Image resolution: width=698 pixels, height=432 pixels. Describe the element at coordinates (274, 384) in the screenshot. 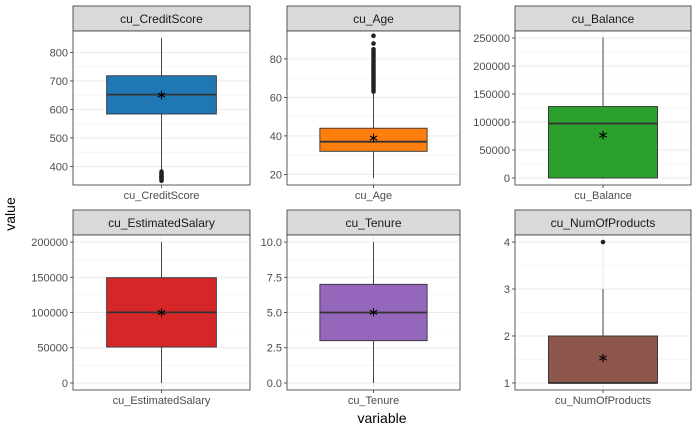

I see `y-tick-label: 0.0` at that location.